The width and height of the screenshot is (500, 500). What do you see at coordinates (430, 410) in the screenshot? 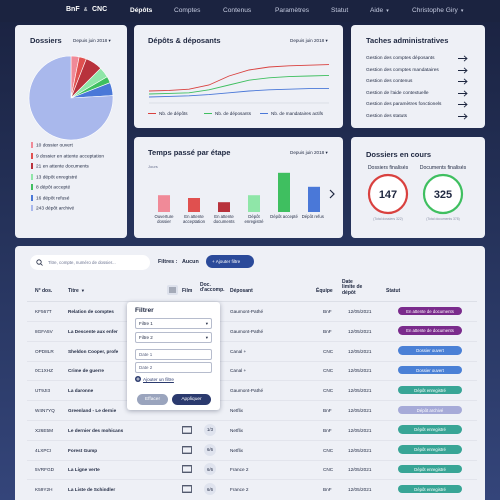
I see `status-label: Dépôt archivé` at bounding box center [430, 410].